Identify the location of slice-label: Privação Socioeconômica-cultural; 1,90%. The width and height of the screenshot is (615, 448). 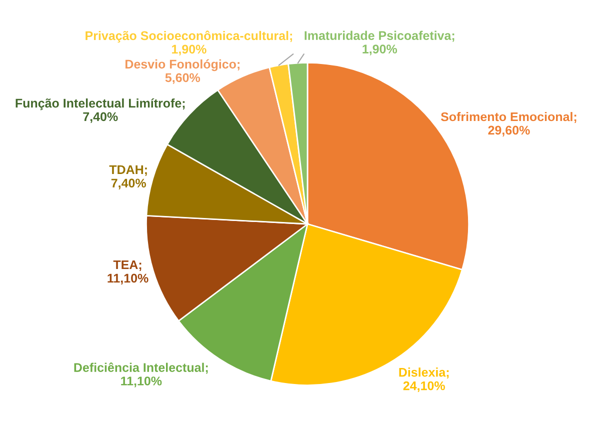
(189, 43).